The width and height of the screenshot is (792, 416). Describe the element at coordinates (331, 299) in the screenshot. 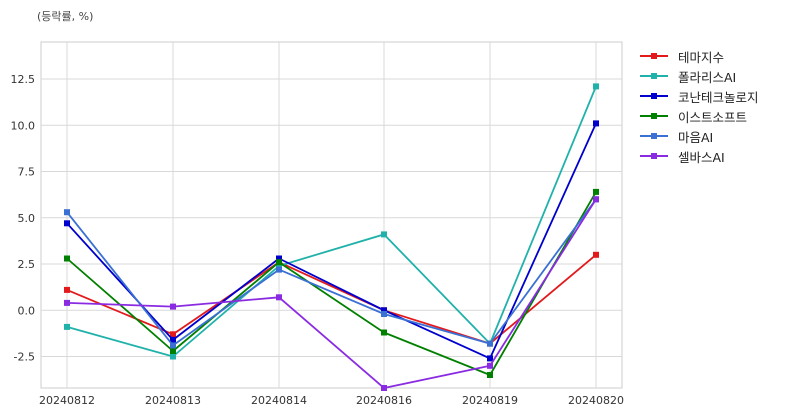

I see `series-line` at that location.